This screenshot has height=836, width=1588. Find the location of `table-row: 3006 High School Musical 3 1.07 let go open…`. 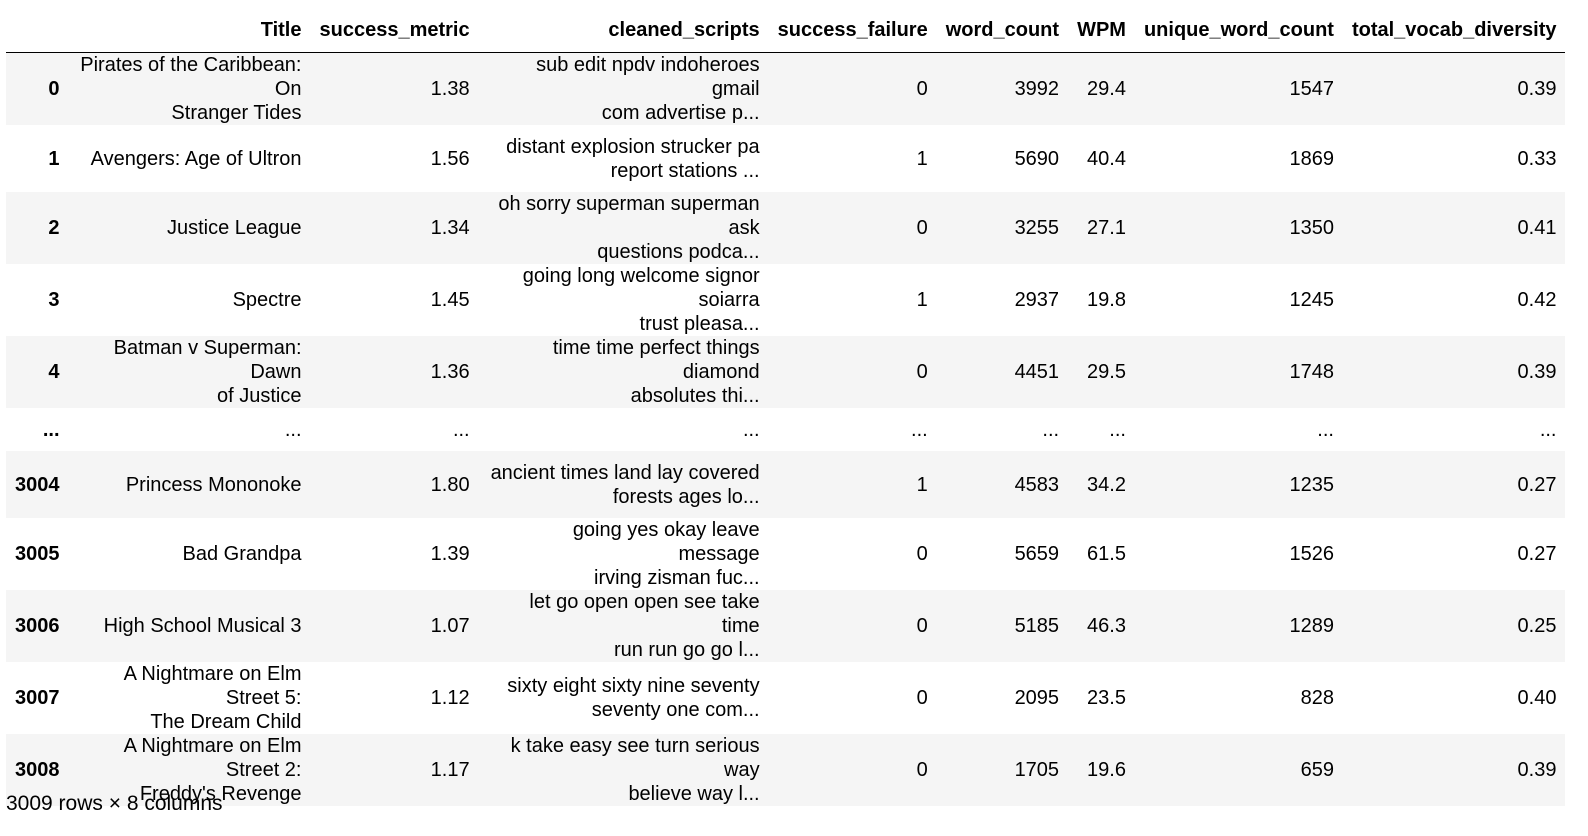

table-row: 3006 High School Musical 3 1.07 let go open… is located at coordinates (786, 626).